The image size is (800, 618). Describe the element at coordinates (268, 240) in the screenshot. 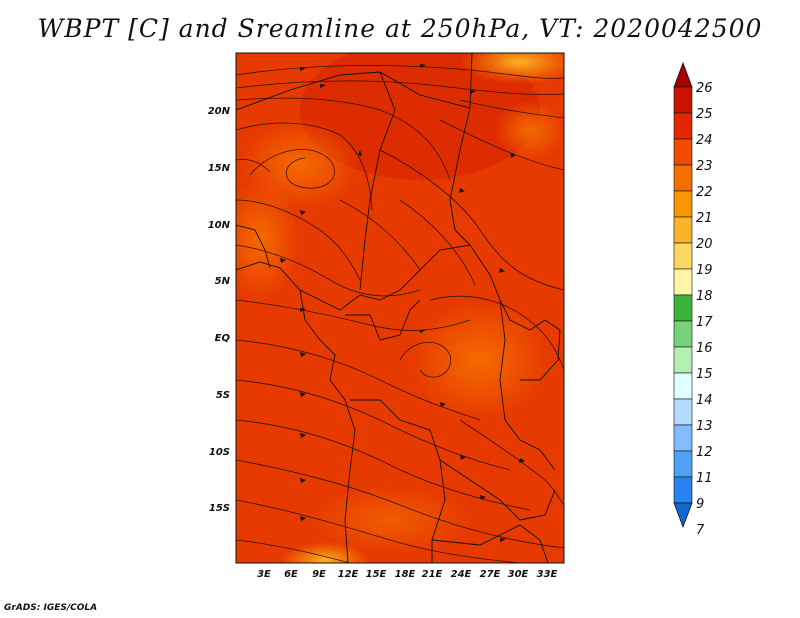

I see `wbpt-cool-patch-west` at that location.